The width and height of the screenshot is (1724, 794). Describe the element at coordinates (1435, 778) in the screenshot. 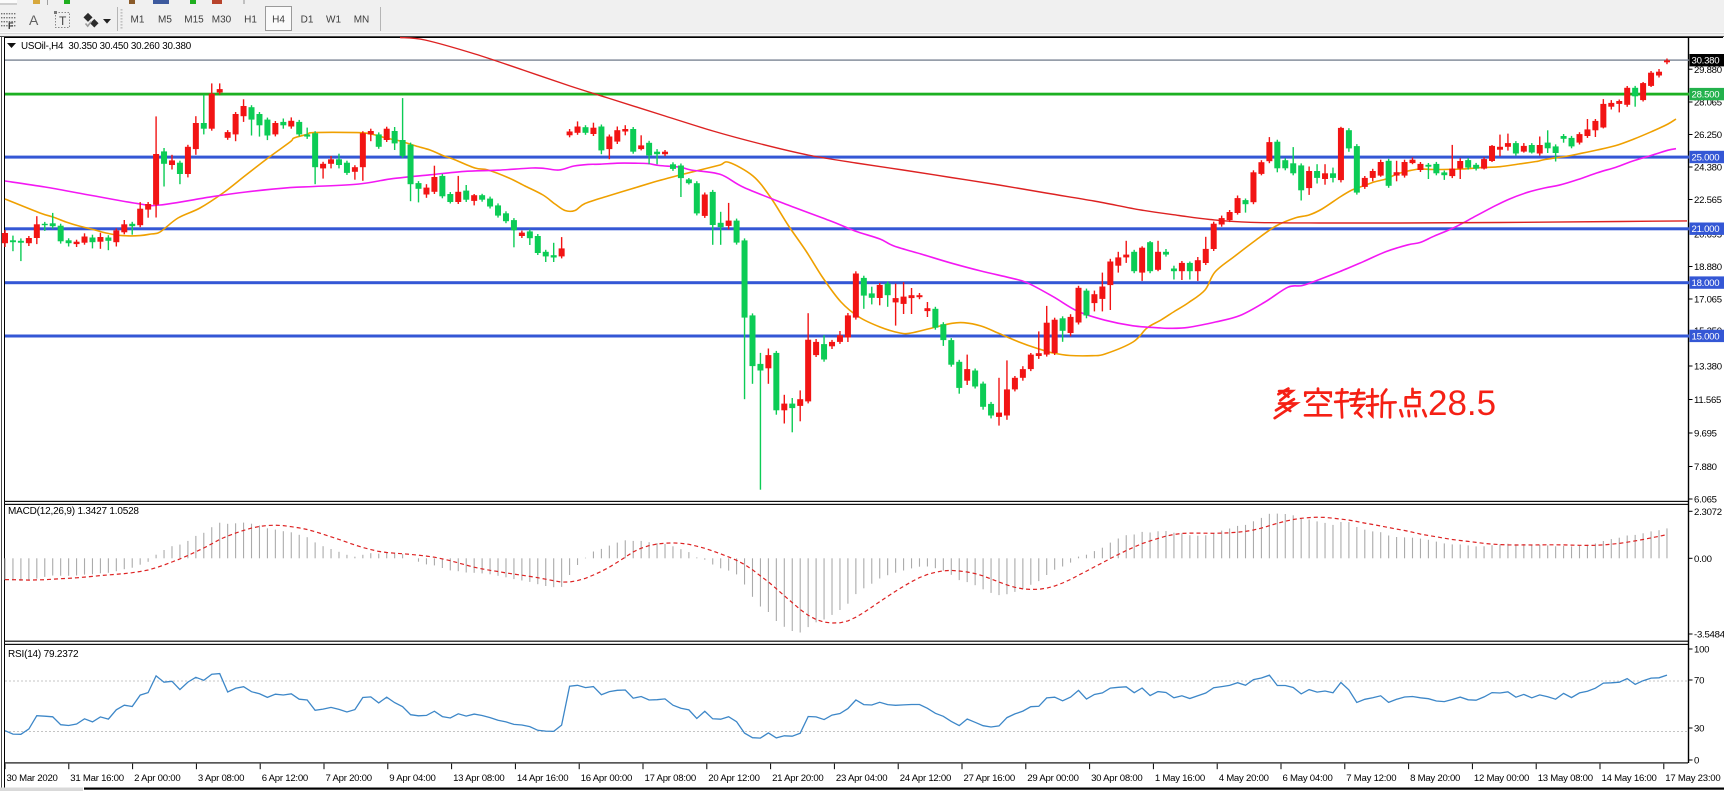

I see `svg-text: 8 May 20:00` at that location.